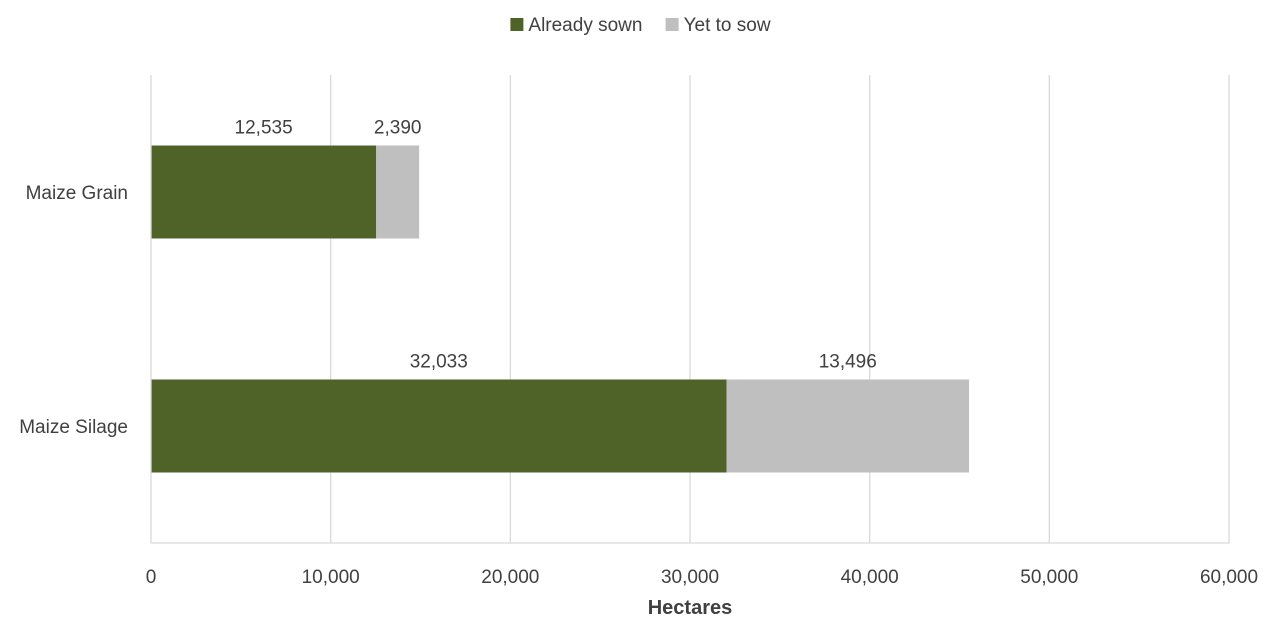 The width and height of the screenshot is (1264, 622). What do you see at coordinates (439, 362) in the screenshot?
I see `data-label: 32,033` at bounding box center [439, 362].